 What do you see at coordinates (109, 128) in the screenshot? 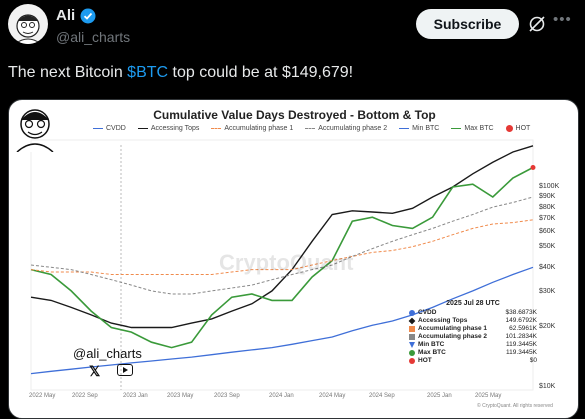
I see `legend-cvdd: CVDD` at bounding box center [109, 128].